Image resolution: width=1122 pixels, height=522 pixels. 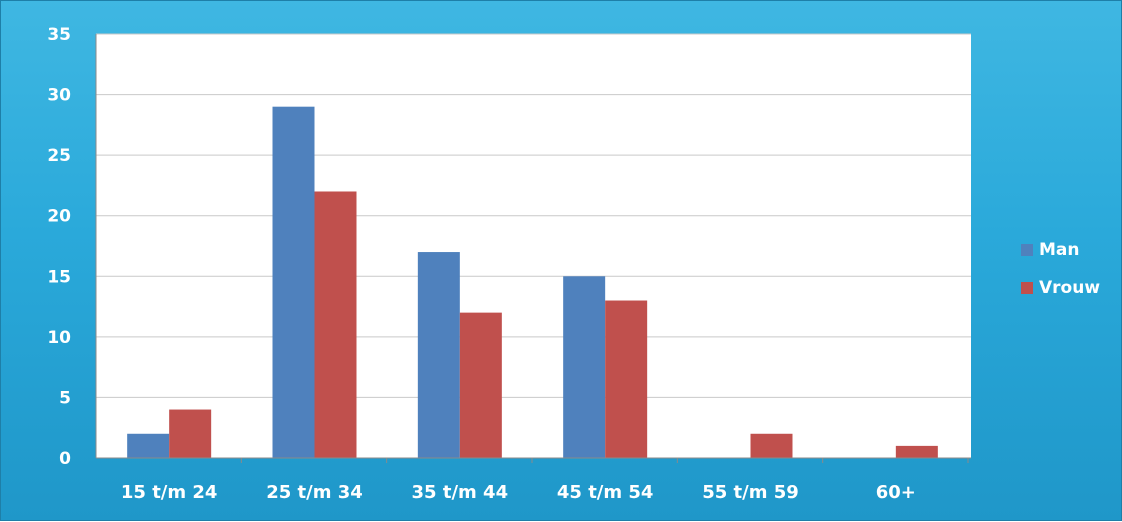 What do you see at coordinates (169, 492) in the screenshot?
I see `x-tick-label: 15 t/m 24` at bounding box center [169, 492].